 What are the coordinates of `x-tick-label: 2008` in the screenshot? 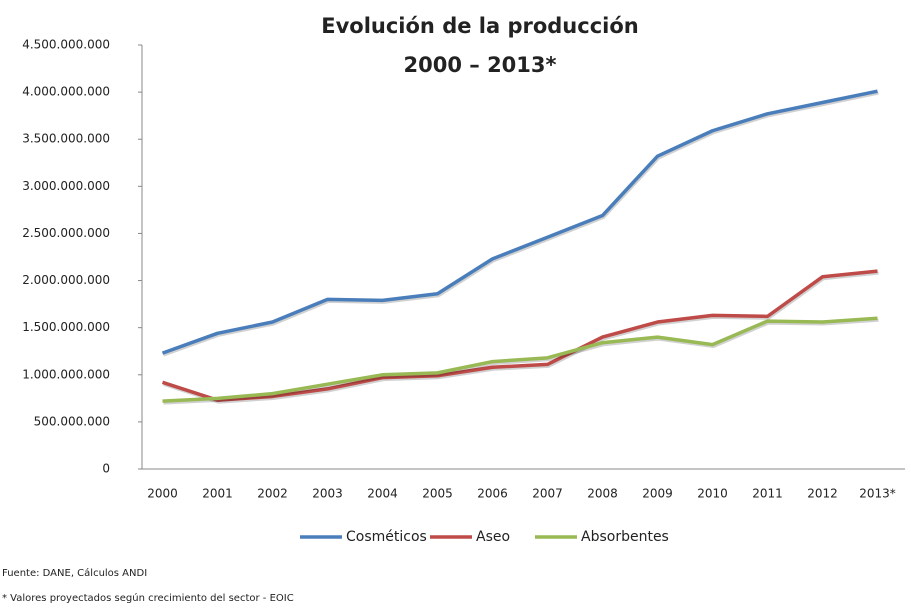 It's located at (602, 494).